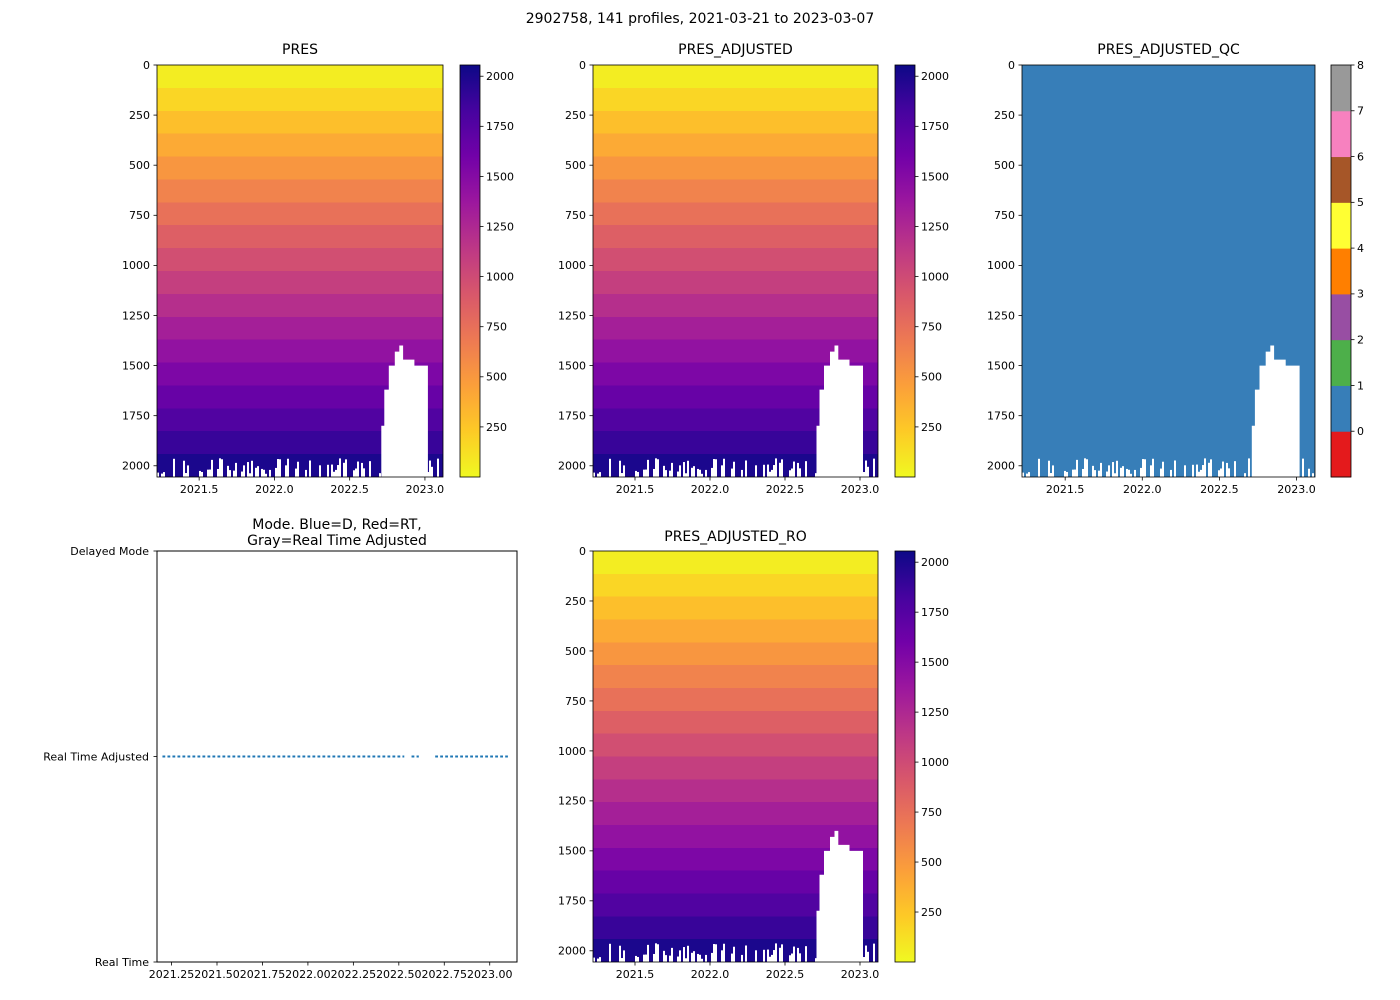  Describe the element at coordinates (860, 489) in the screenshot. I see `pres_adjusted-x-tick-label: 2023.0` at that location.